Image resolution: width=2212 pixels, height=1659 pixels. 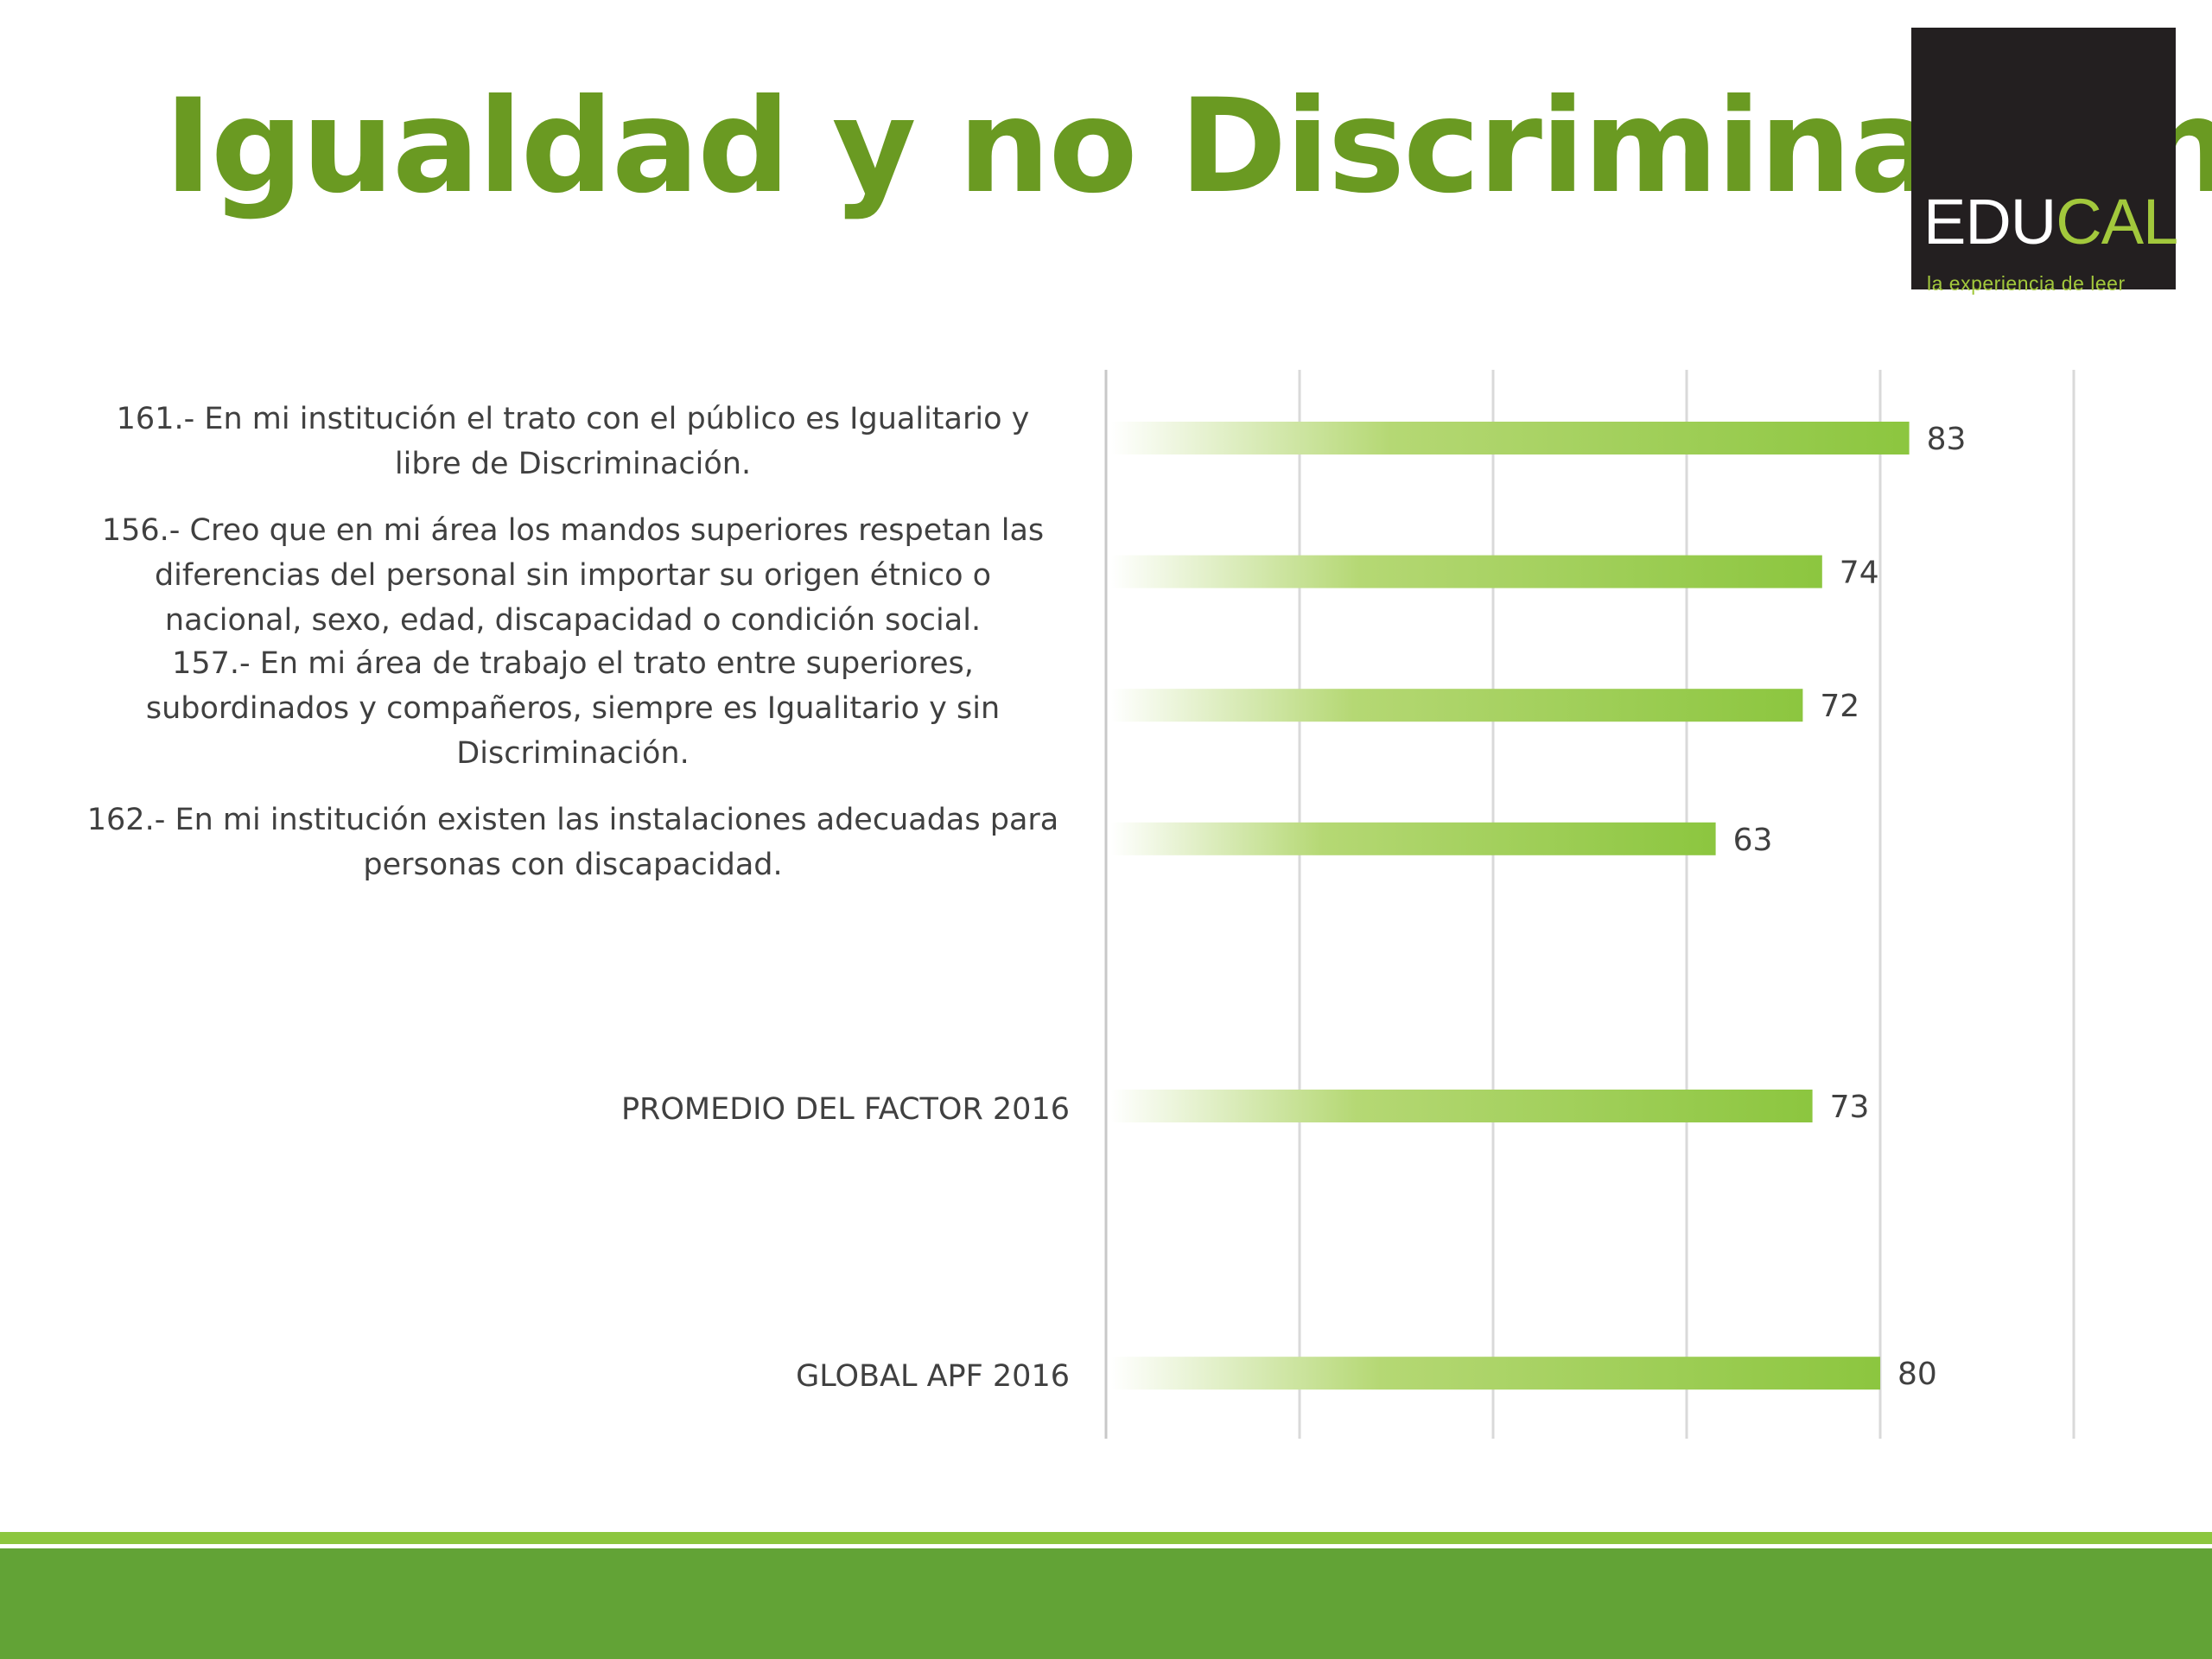 I want to click on footer-band, so click(x=1106, y=1603).